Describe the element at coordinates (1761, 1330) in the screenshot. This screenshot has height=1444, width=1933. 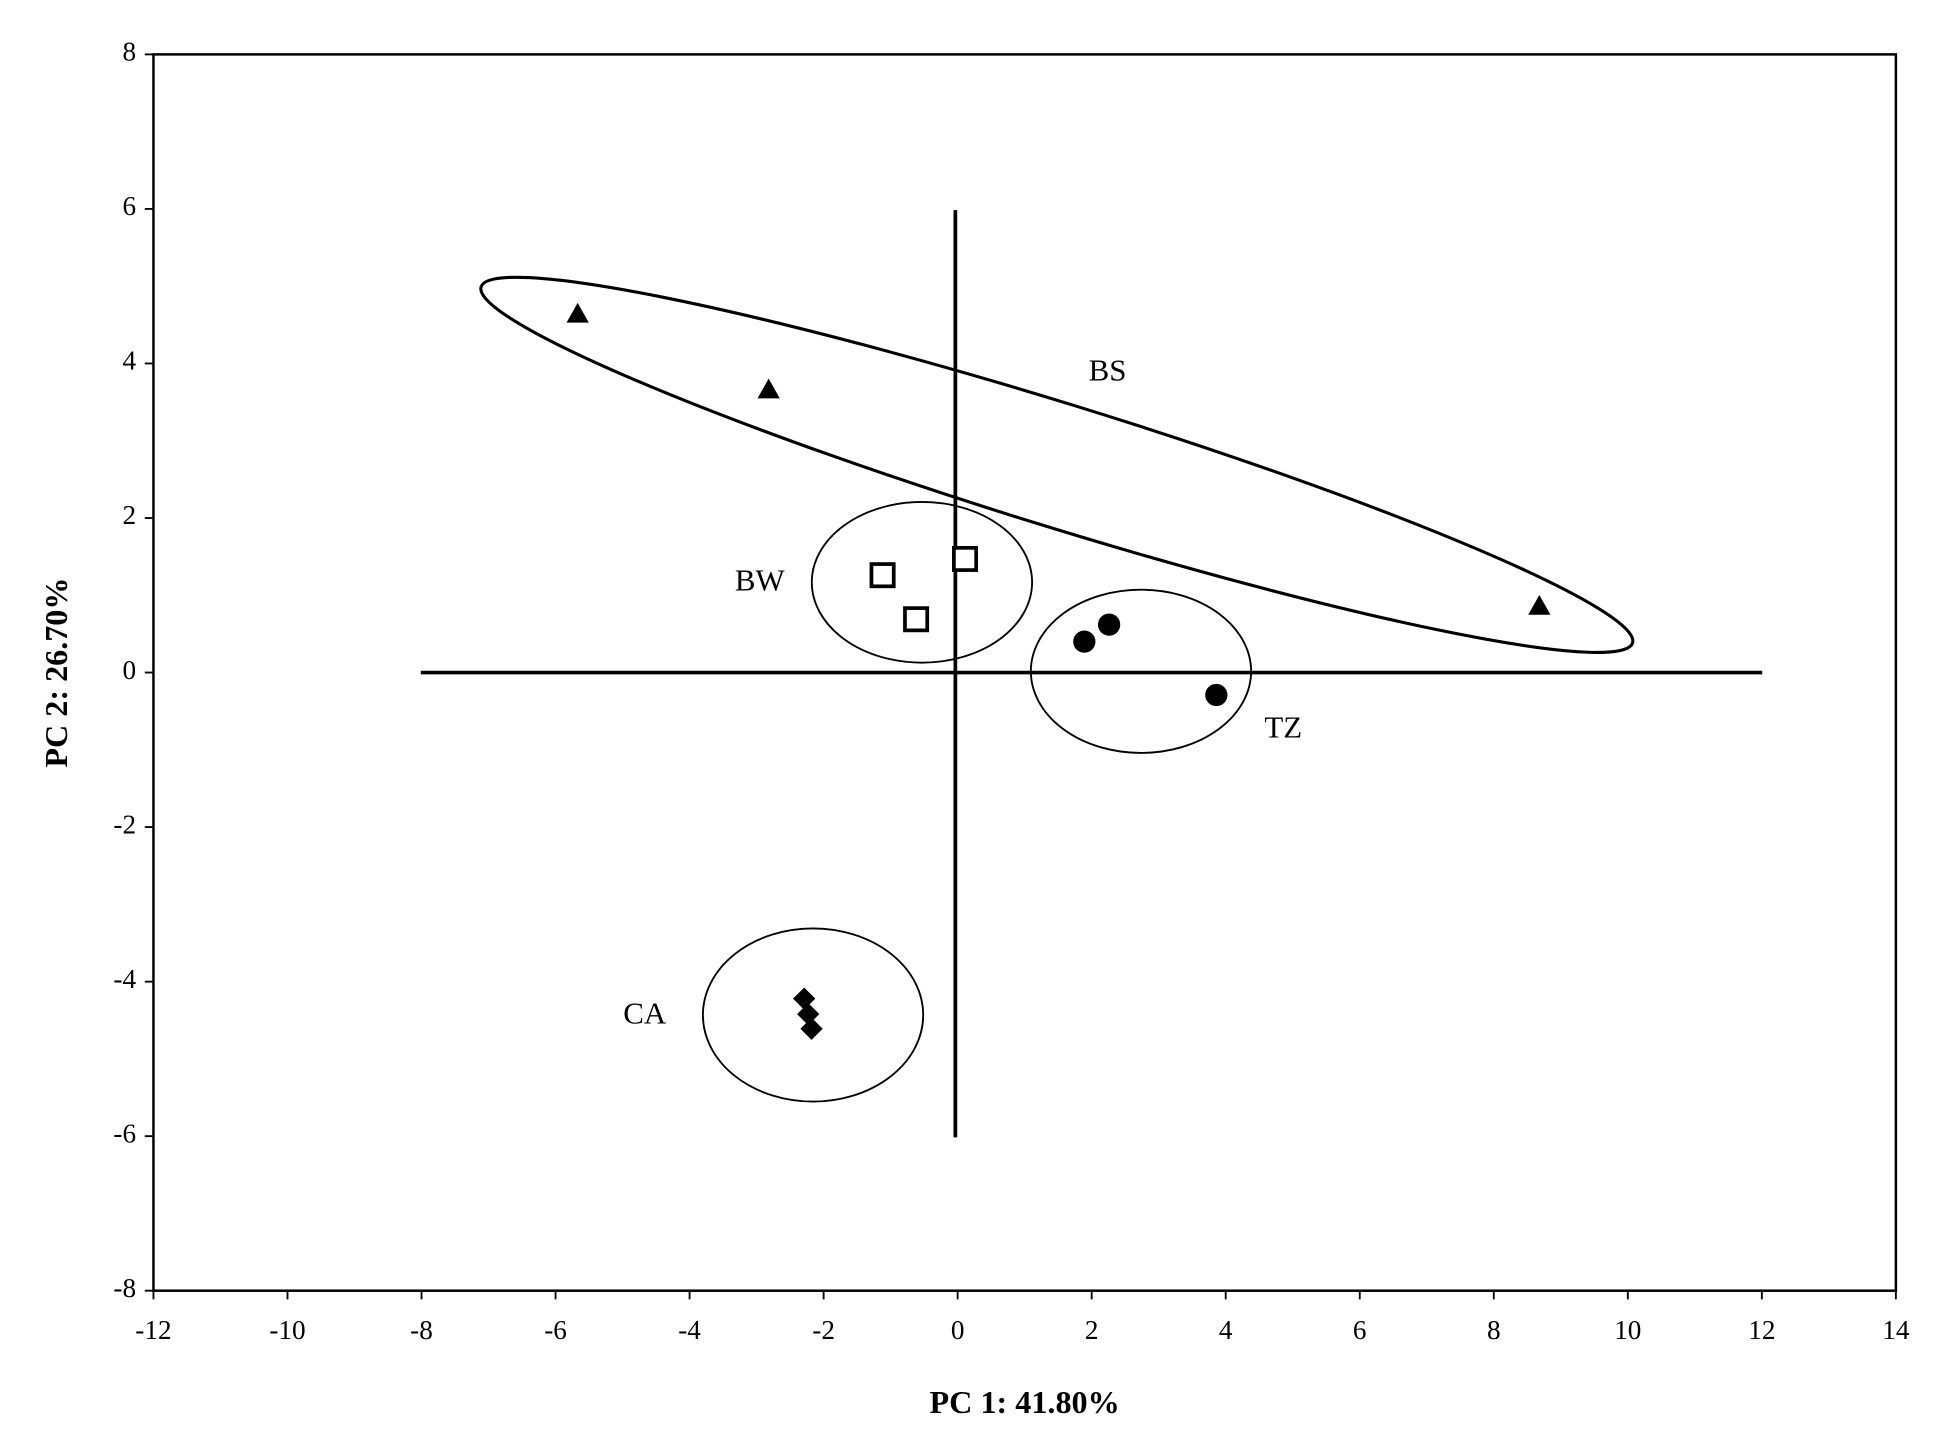
I see `x-tick-label: 12` at that location.